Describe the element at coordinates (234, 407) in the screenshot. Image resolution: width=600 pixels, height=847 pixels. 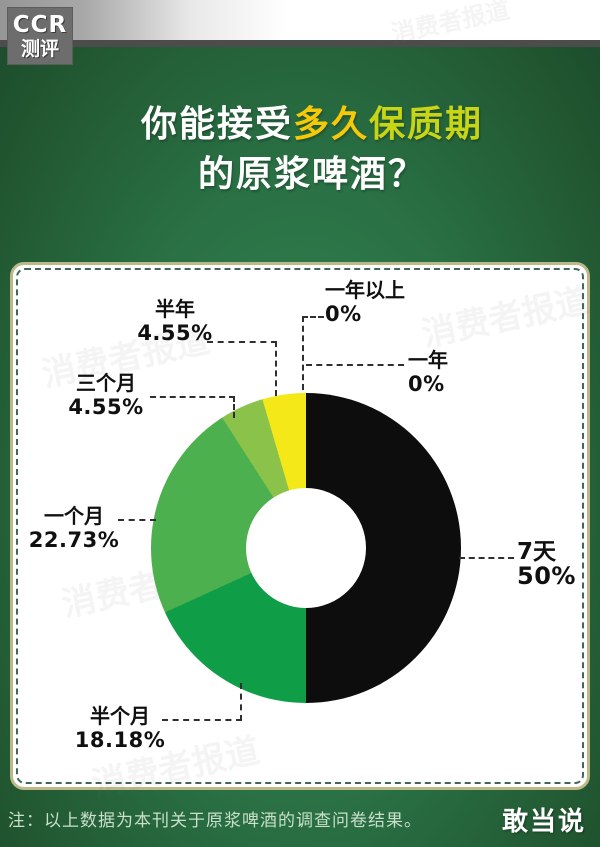
I see `leader-line-threemonth-v` at that location.